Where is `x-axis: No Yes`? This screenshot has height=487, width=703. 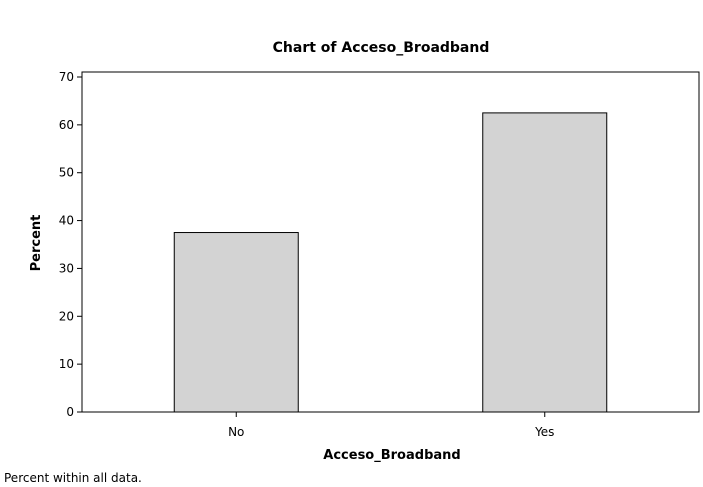
x-axis: No Yes is located at coordinates (391, 425).